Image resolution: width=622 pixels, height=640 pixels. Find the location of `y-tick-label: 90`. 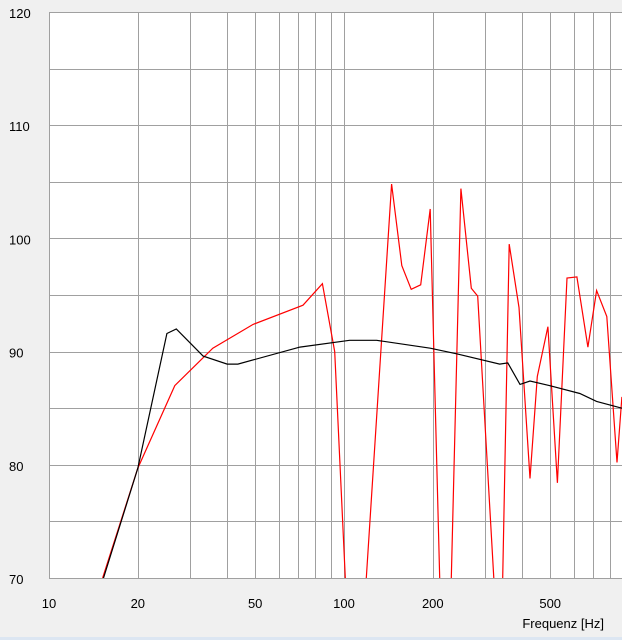

y-tick-label: 90 is located at coordinates (16, 353).